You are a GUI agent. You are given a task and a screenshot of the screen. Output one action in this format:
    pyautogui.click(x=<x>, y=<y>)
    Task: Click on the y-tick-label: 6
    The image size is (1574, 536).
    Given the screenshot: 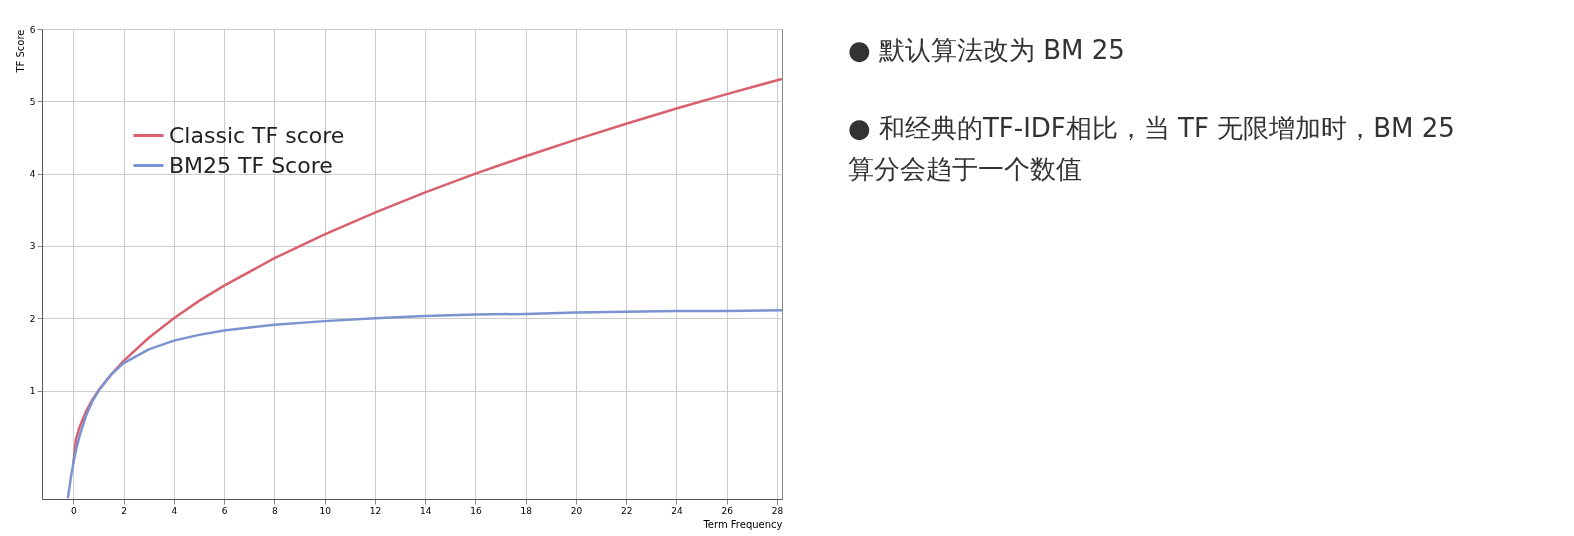 What is the action you would take?
    pyautogui.click(x=32, y=29)
    